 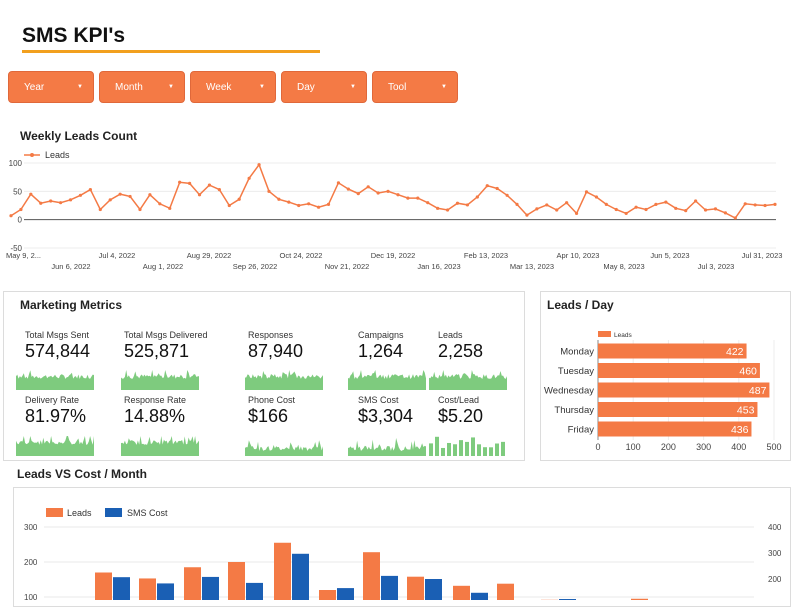 What do you see at coordinates (415, 87) in the screenshot?
I see `tool-filter: Tool▼` at bounding box center [415, 87].